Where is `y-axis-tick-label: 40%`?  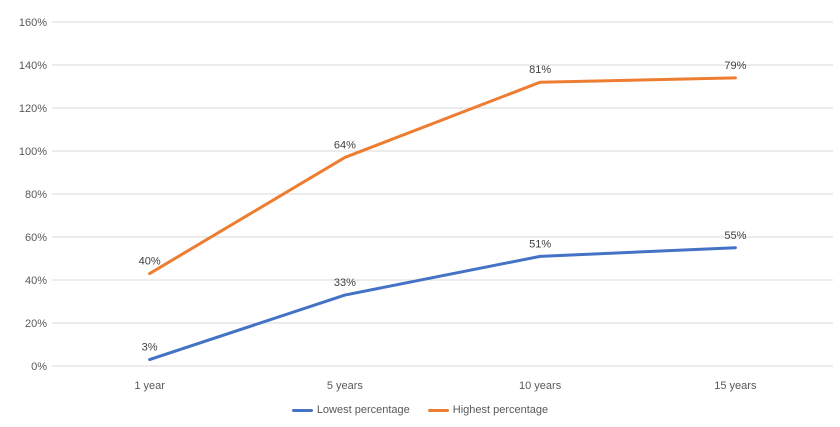
y-axis-tick-label: 40% is located at coordinates (36, 281).